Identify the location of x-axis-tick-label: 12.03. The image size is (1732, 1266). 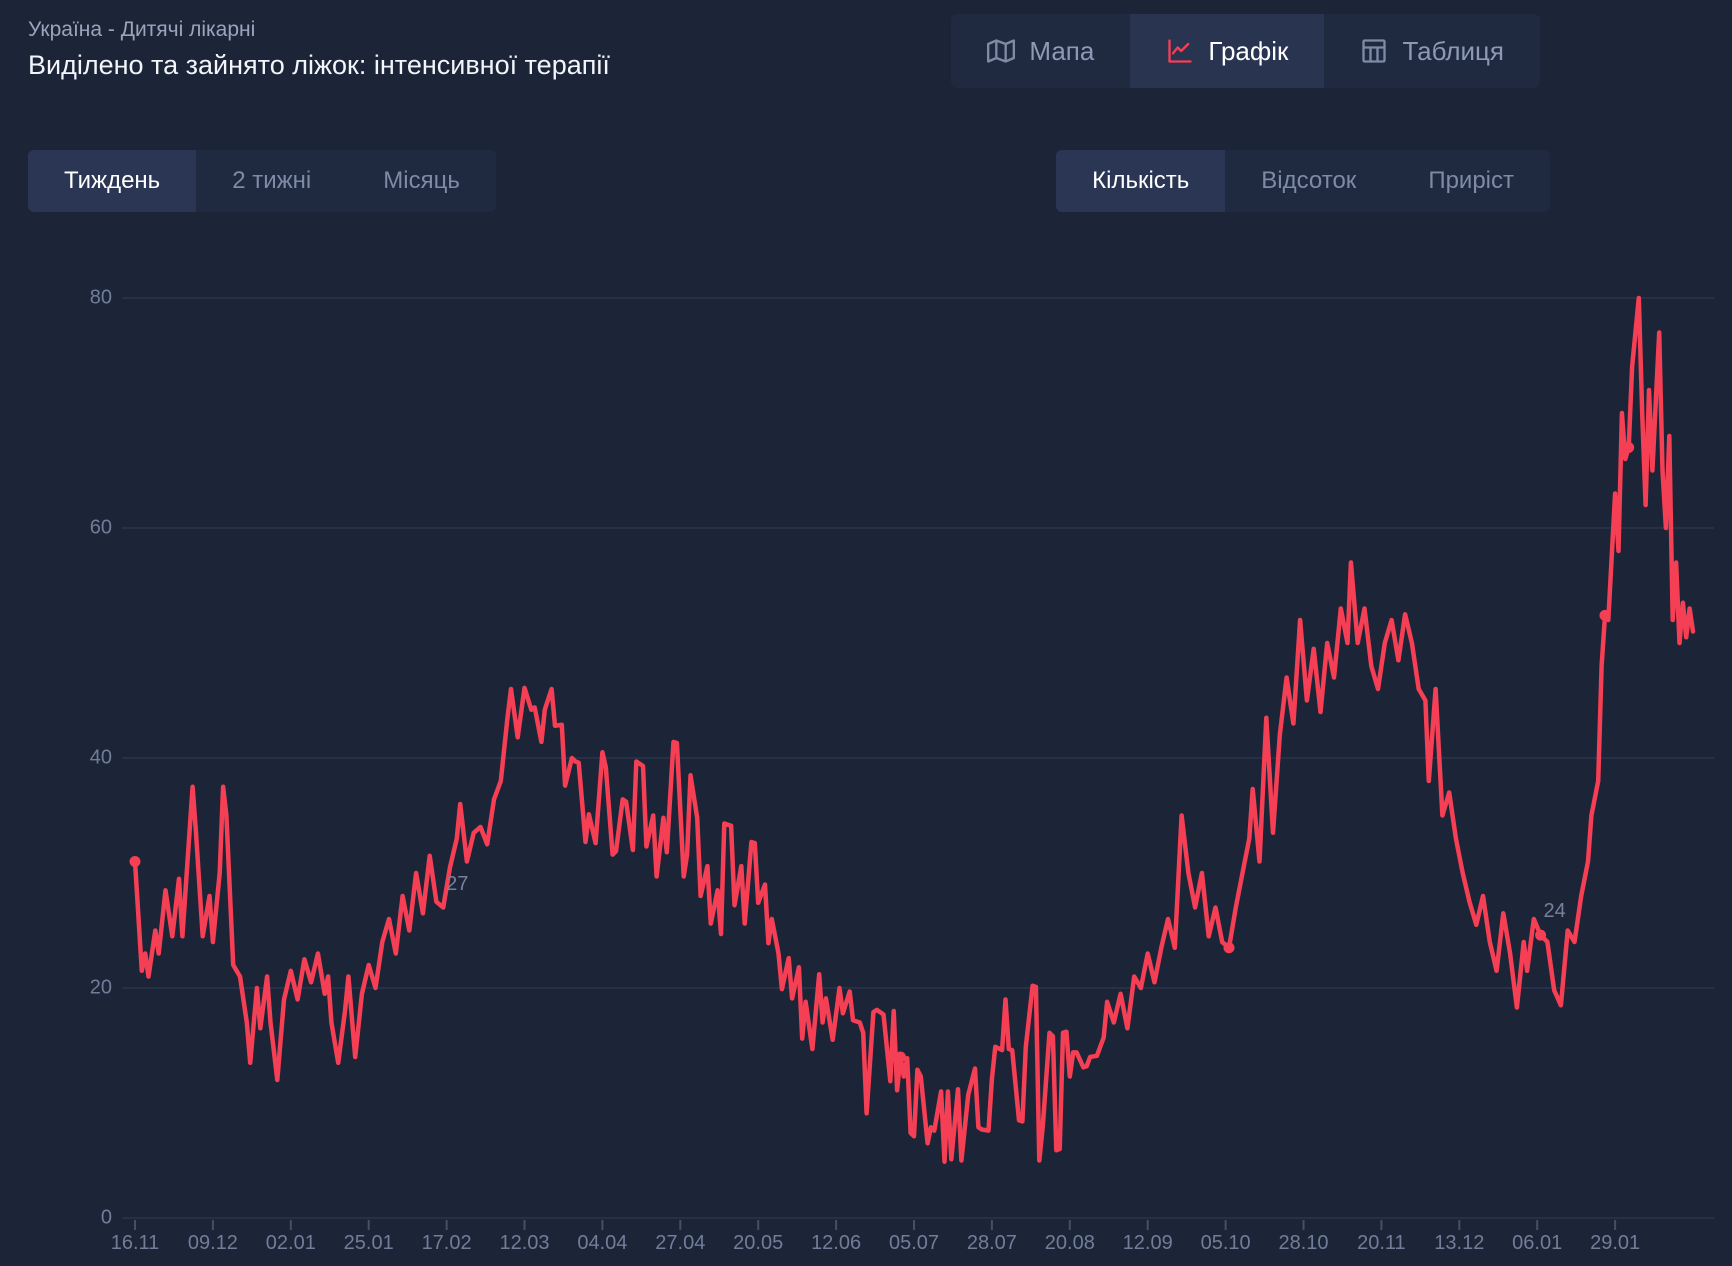
(524, 1243).